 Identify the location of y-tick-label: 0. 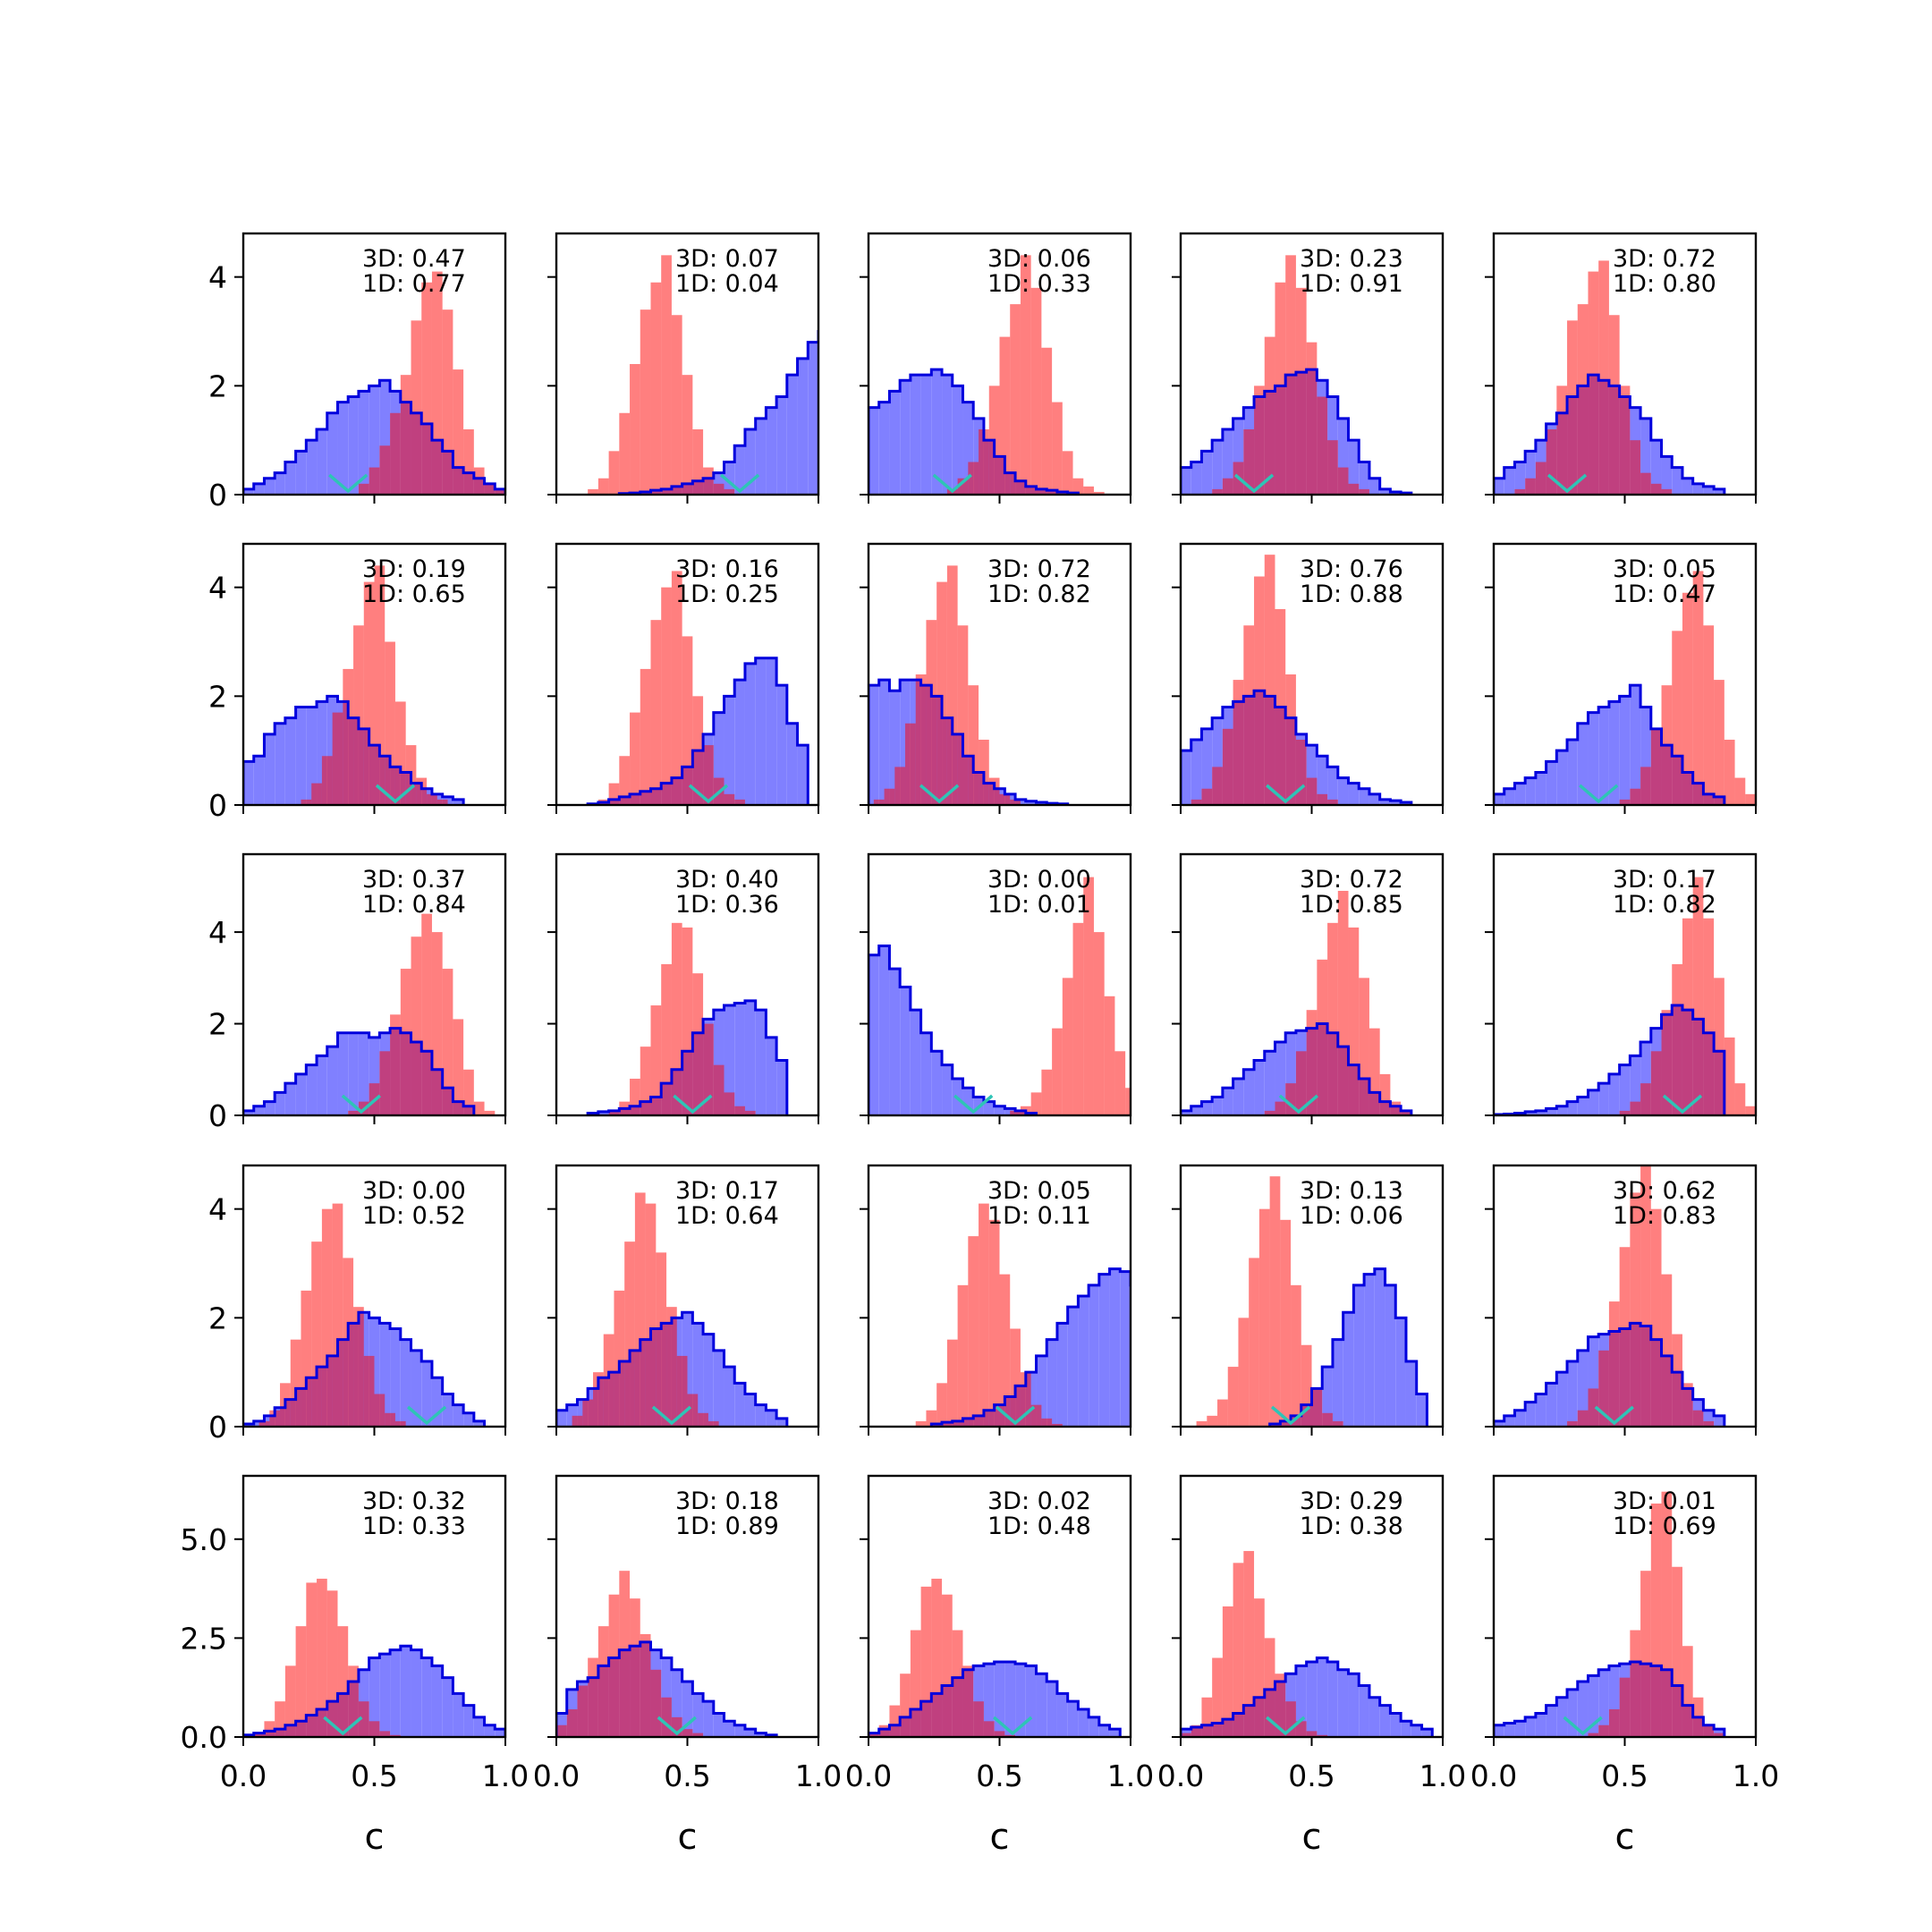
(217, 495).